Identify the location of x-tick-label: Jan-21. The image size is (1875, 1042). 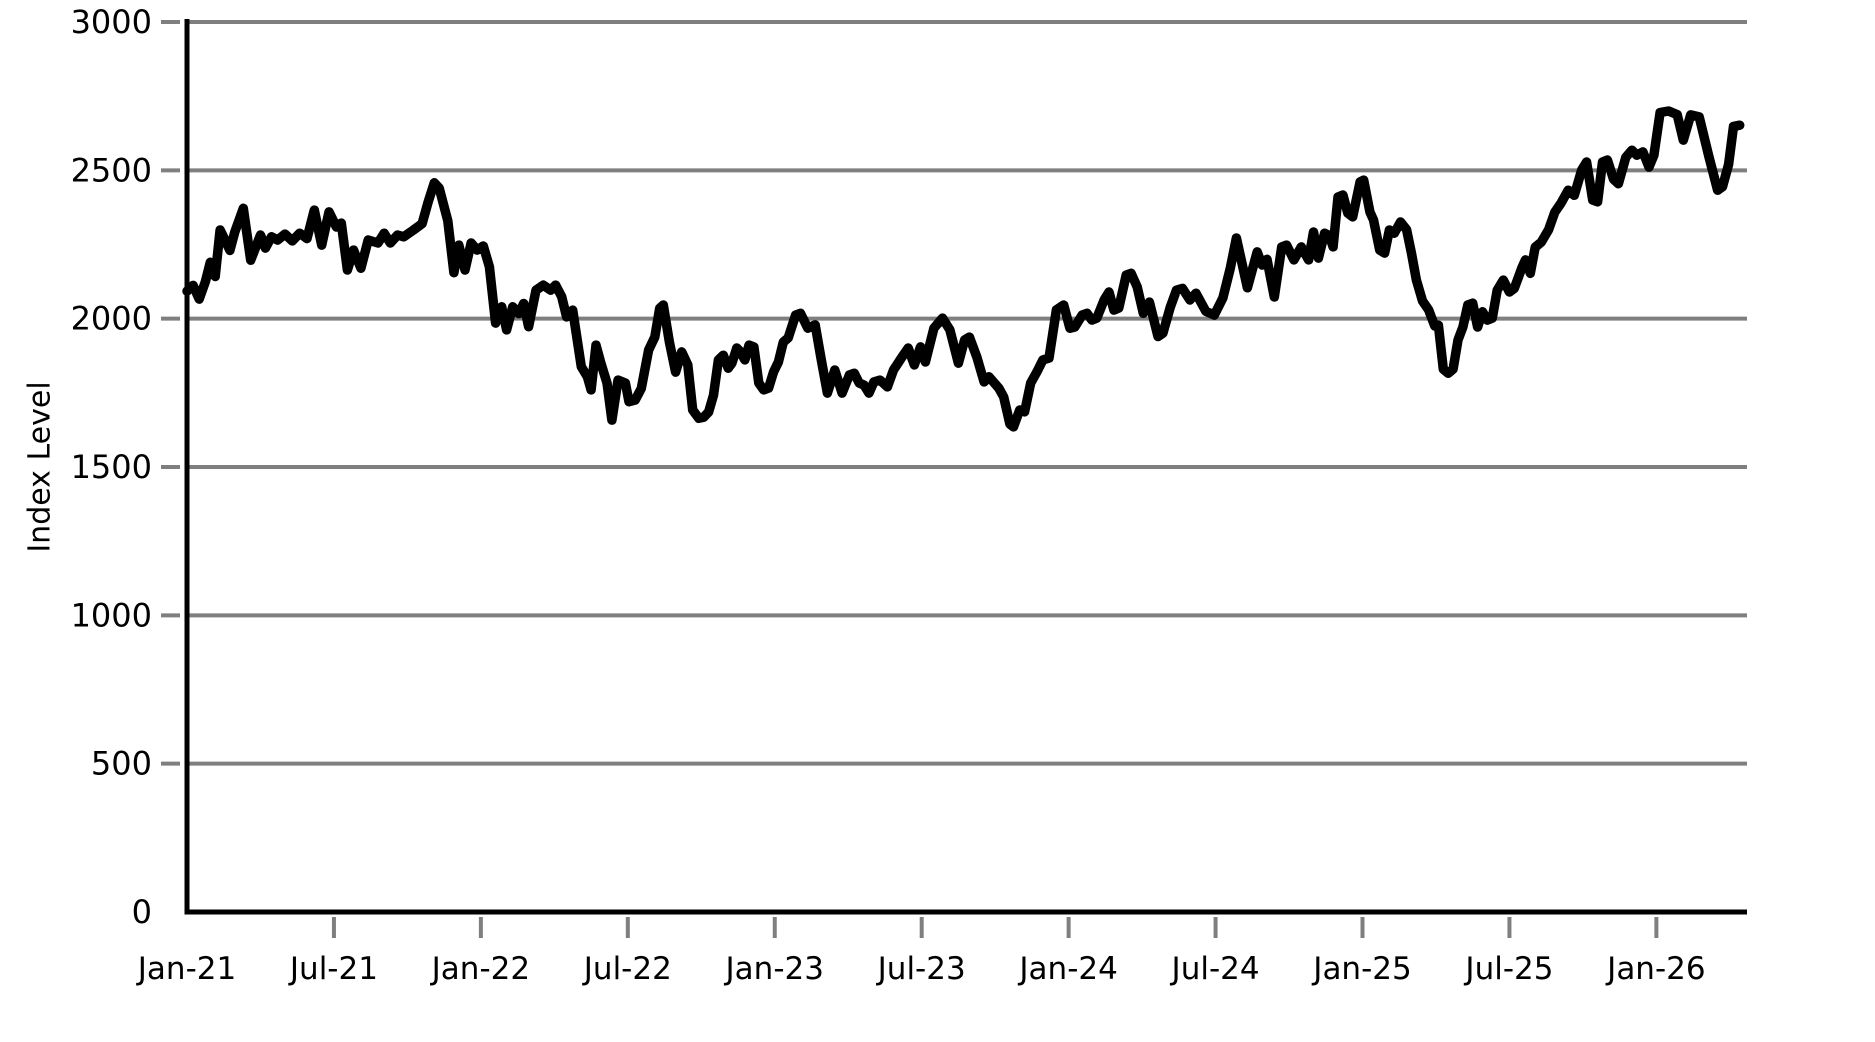
(186, 969).